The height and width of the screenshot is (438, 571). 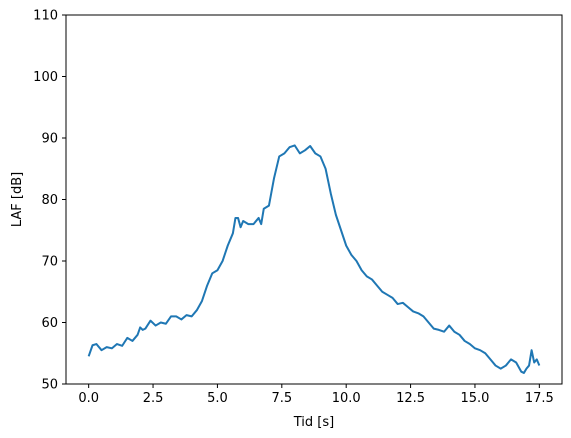 I want to click on y-tick-label: 50, so click(x=49, y=385).